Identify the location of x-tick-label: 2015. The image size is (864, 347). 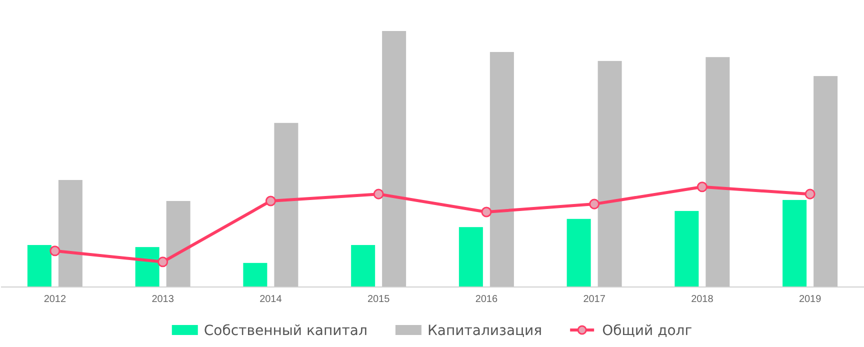
(378, 300).